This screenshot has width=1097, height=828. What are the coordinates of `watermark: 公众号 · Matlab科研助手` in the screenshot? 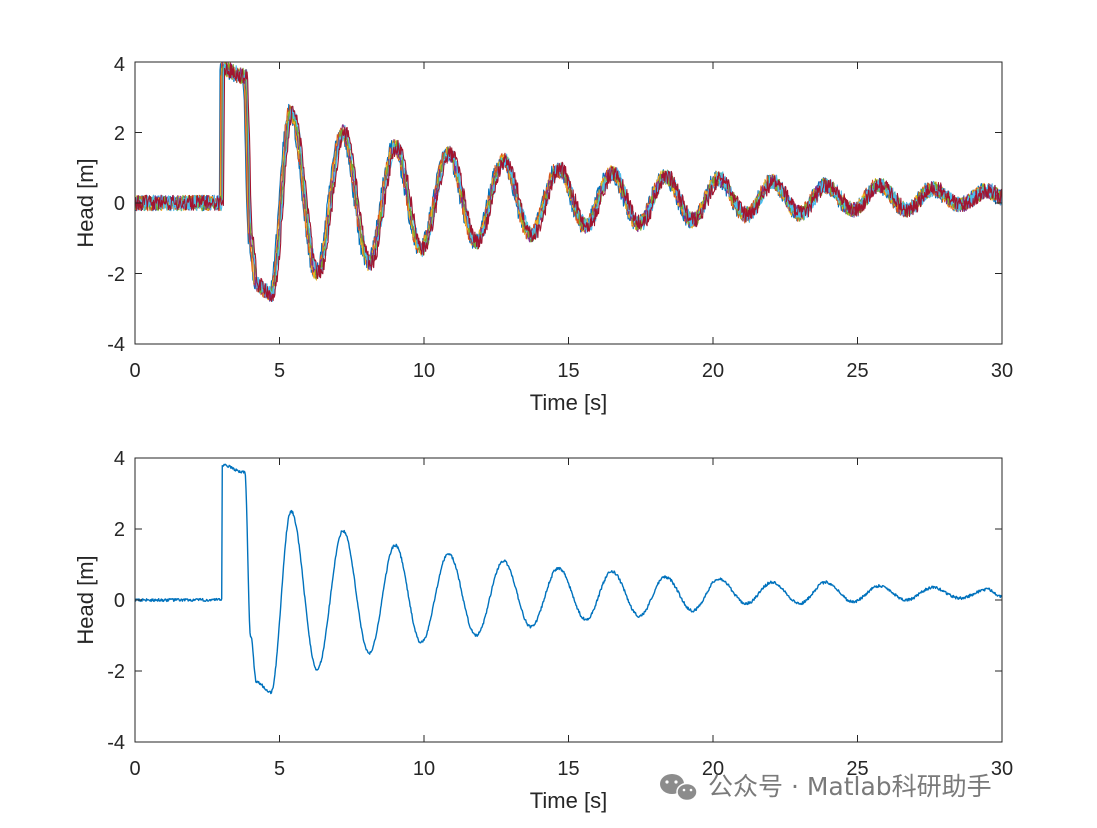 It's located at (826, 787).